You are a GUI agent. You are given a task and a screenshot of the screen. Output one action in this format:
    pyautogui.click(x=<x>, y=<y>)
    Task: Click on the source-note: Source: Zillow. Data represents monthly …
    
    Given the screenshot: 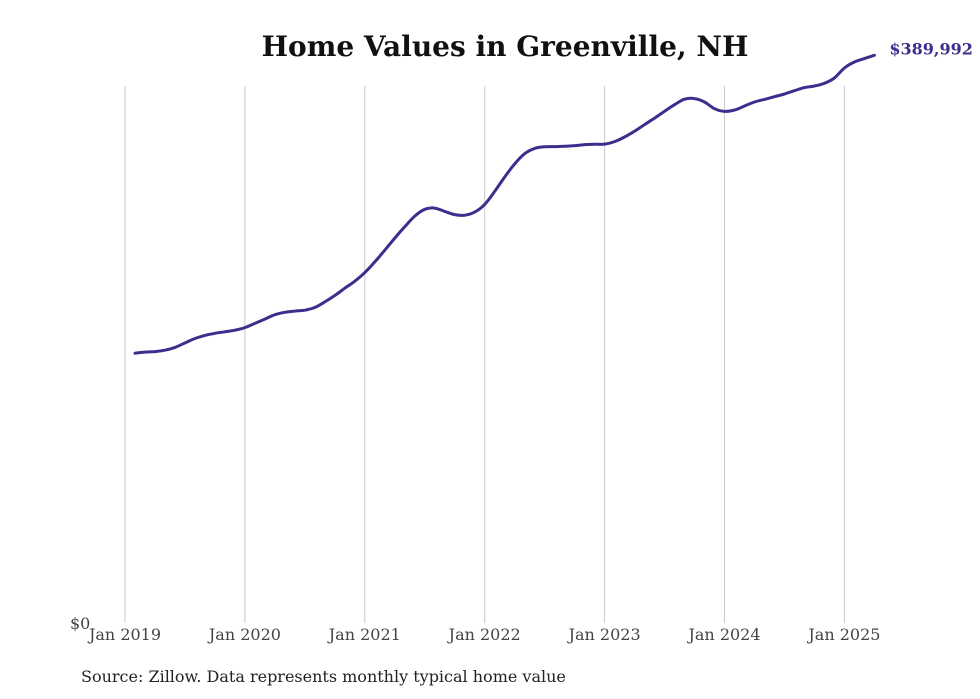 What is the action you would take?
    pyautogui.click(x=323, y=676)
    